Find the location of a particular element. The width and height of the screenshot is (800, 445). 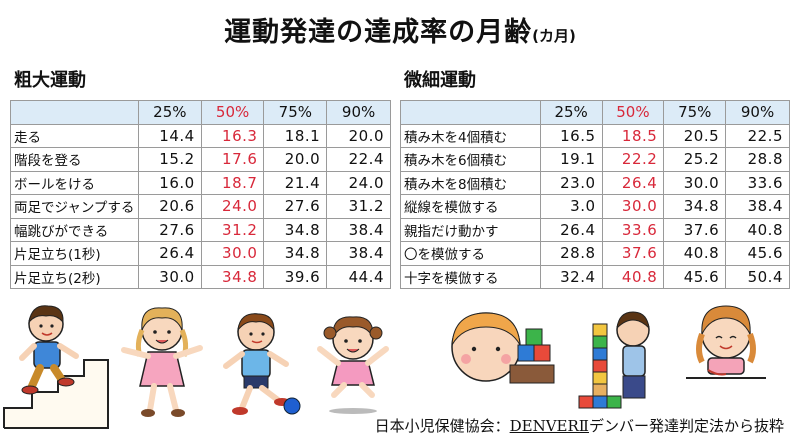

value-50: 26.4 is located at coordinates (633, 182).